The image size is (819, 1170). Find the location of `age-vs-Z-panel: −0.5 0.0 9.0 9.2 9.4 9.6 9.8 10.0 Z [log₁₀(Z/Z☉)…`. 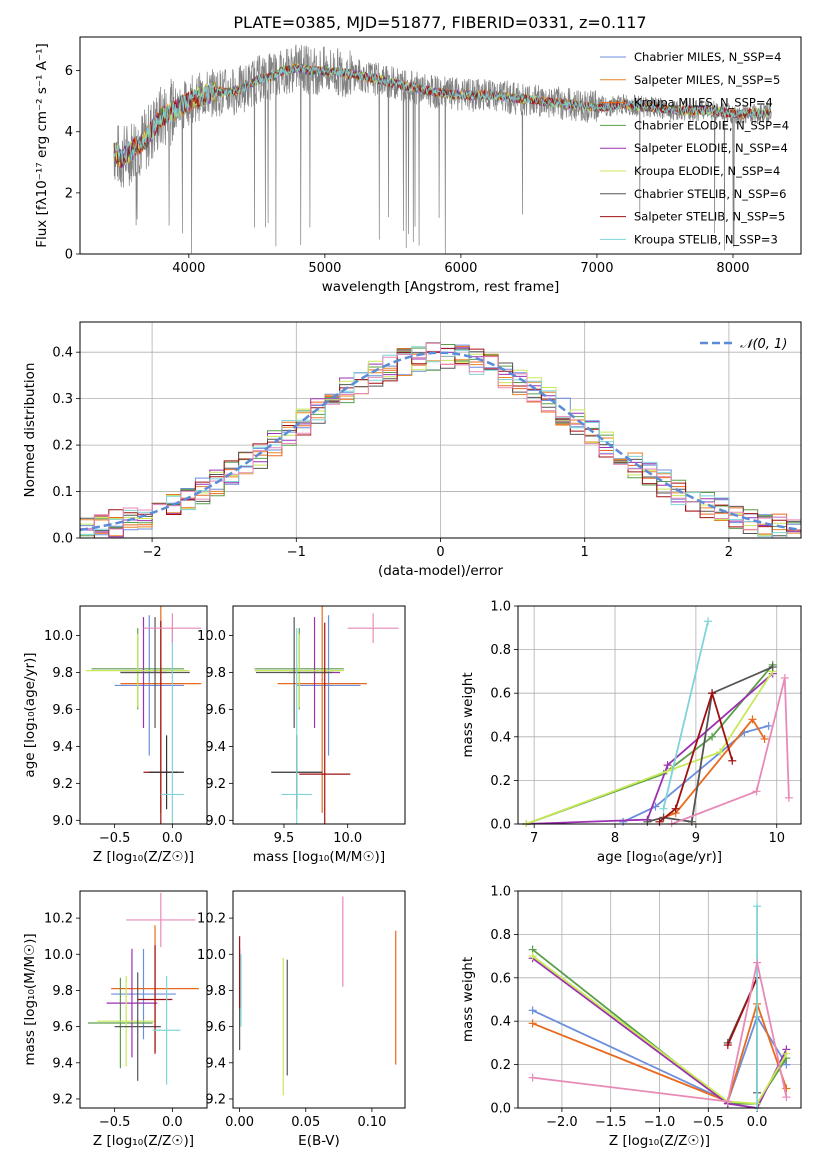

age-vs-Z-panel: −0.5 0.0 9.0 9.2 9.4 9.6 9.8 10.0 Z [log₁₀(Z/Z☉)… is located at coordinates (115, 735).